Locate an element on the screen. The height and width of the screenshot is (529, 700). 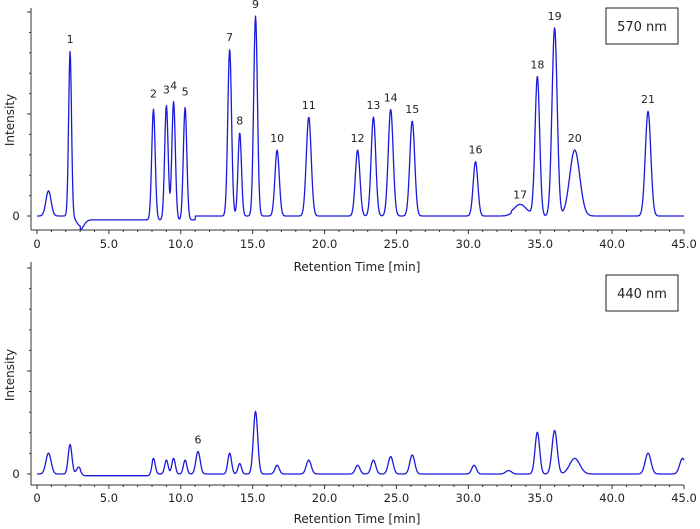
peak-label: 18 is located at coordinates (537, 64).